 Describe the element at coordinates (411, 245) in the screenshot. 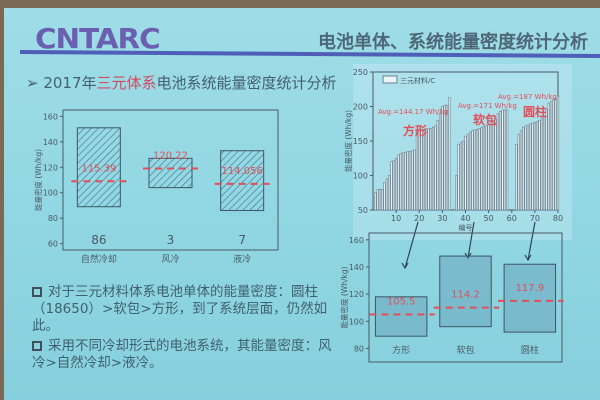

I see `pointer-arrow` at that location.